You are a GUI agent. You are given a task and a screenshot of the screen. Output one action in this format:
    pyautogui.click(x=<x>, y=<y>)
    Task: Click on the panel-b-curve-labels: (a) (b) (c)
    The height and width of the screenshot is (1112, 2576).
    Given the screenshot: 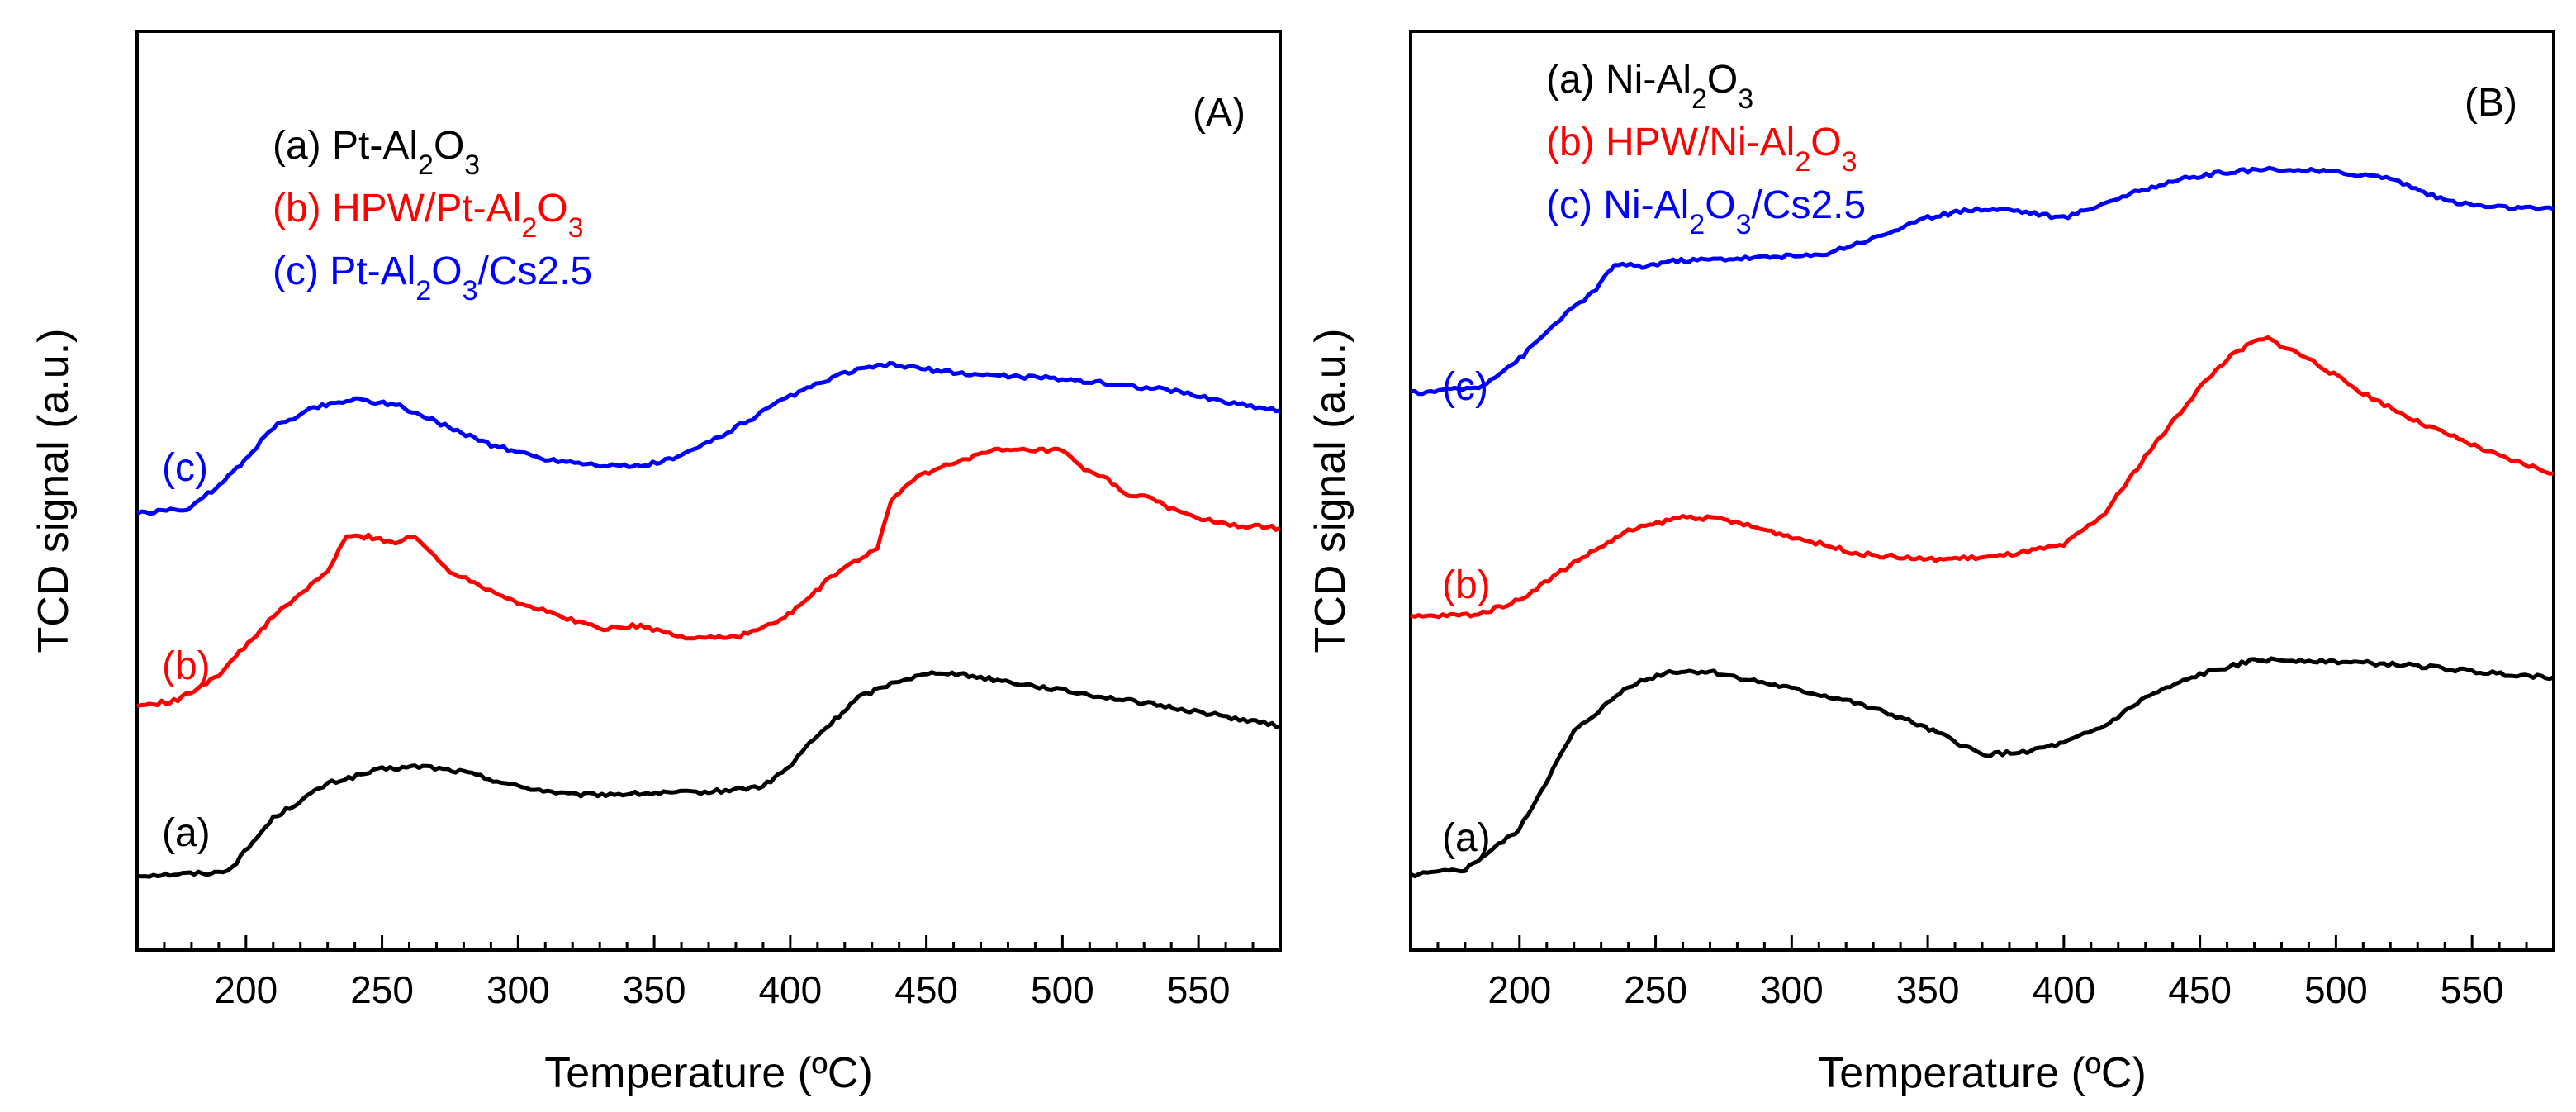 What is the action you would take?
    pyautogui.click(x=1466, y=612)
    